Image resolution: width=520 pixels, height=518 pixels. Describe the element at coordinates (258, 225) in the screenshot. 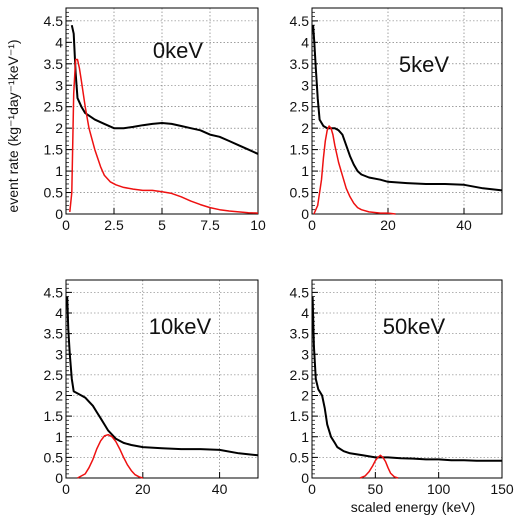

I see `x-tick-label: 10` at that location.